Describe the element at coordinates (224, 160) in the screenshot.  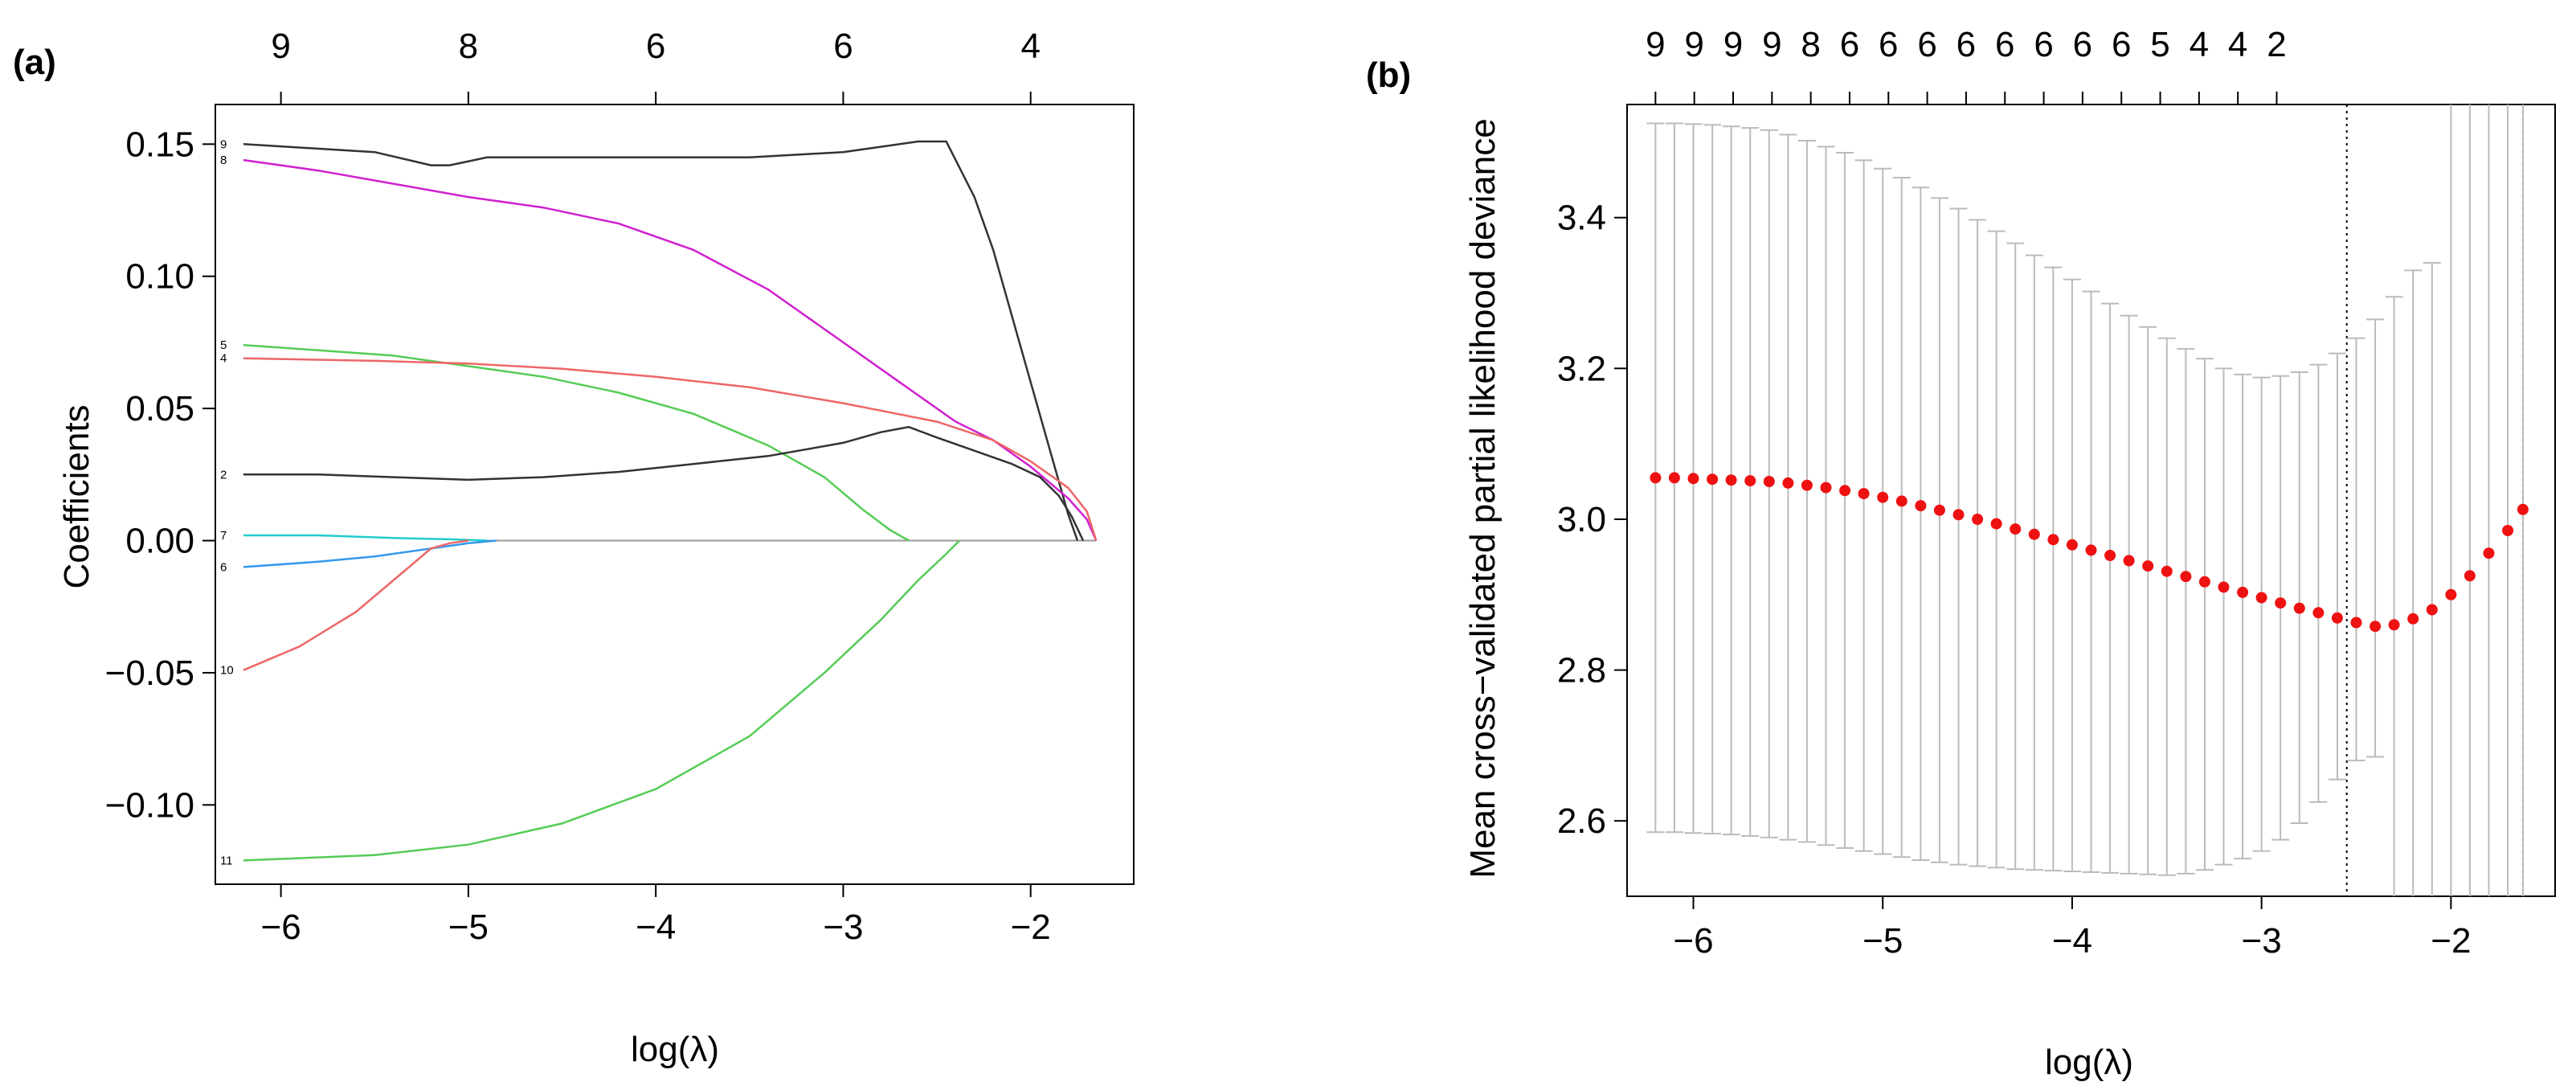
I see `series-label-8: 8` at that location.